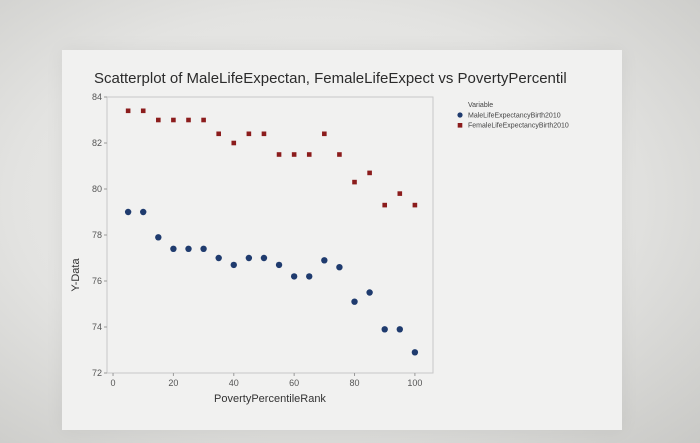 The image size is (700, 443). I want to click on y-tick-label: 80, so click(97, 189).